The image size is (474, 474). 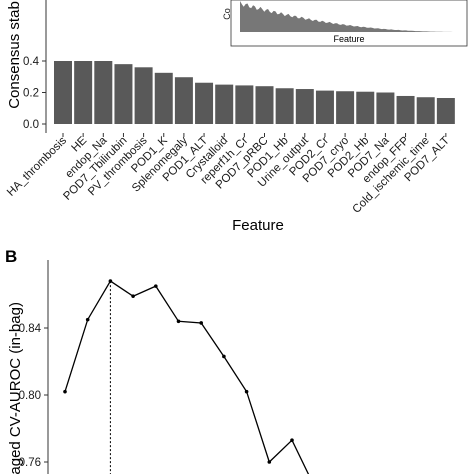 What do you see at coordinates (352, 16) in the screenshot?
I see `inset-bars-profile` at bounding box center [352, 16].